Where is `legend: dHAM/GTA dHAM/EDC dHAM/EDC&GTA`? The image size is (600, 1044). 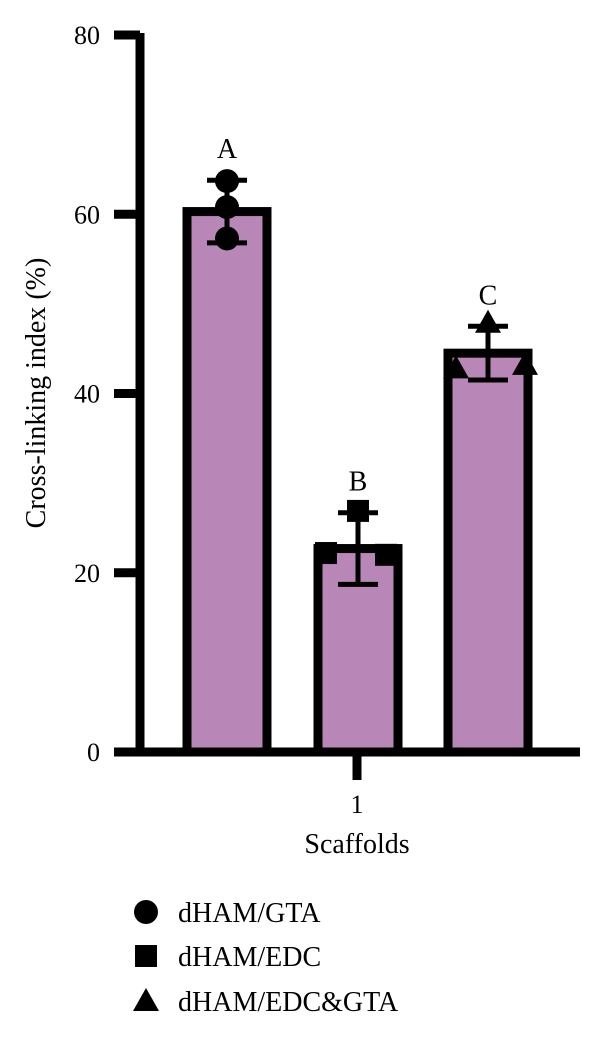 legend: dHAM/GTA dHAM/EDC dHAM/EDC&GTA is located at coordinates (266, 958).